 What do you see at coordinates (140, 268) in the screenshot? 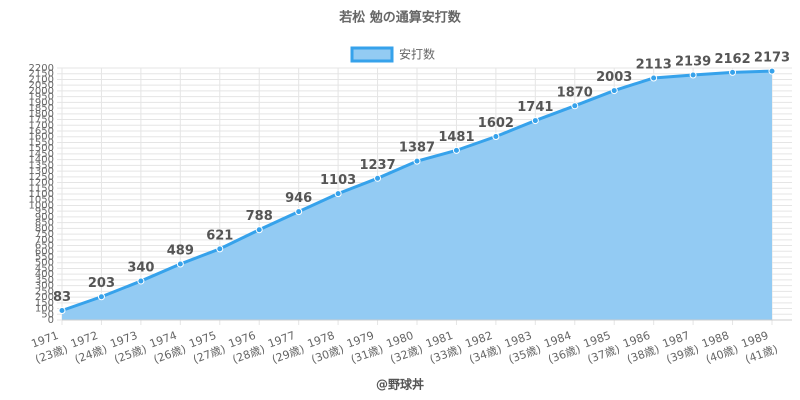
I see `value-label: 340` at bounding box center [140, 268].